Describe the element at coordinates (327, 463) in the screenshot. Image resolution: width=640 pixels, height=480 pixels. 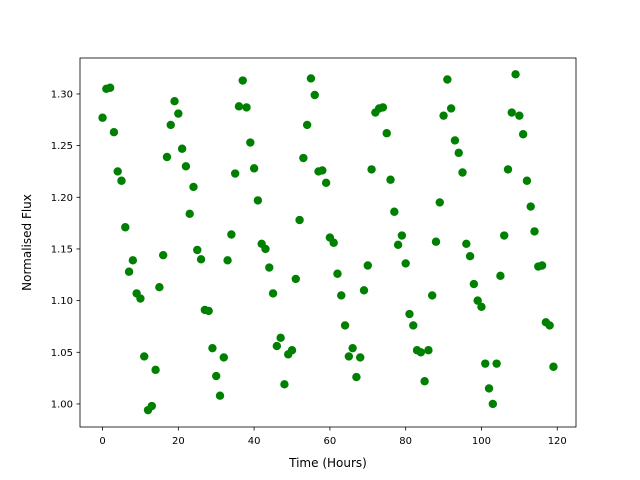
I see `x-axis-label: Time (Hours)` at that location.